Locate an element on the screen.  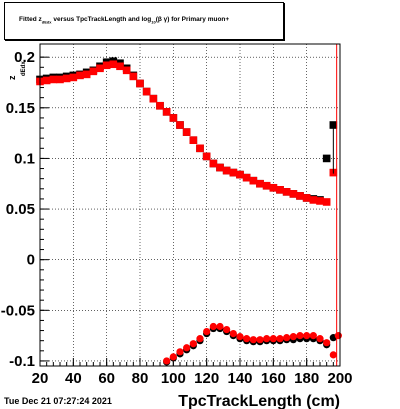
x-tick-label: 120 is located at coordinates (206, 378).